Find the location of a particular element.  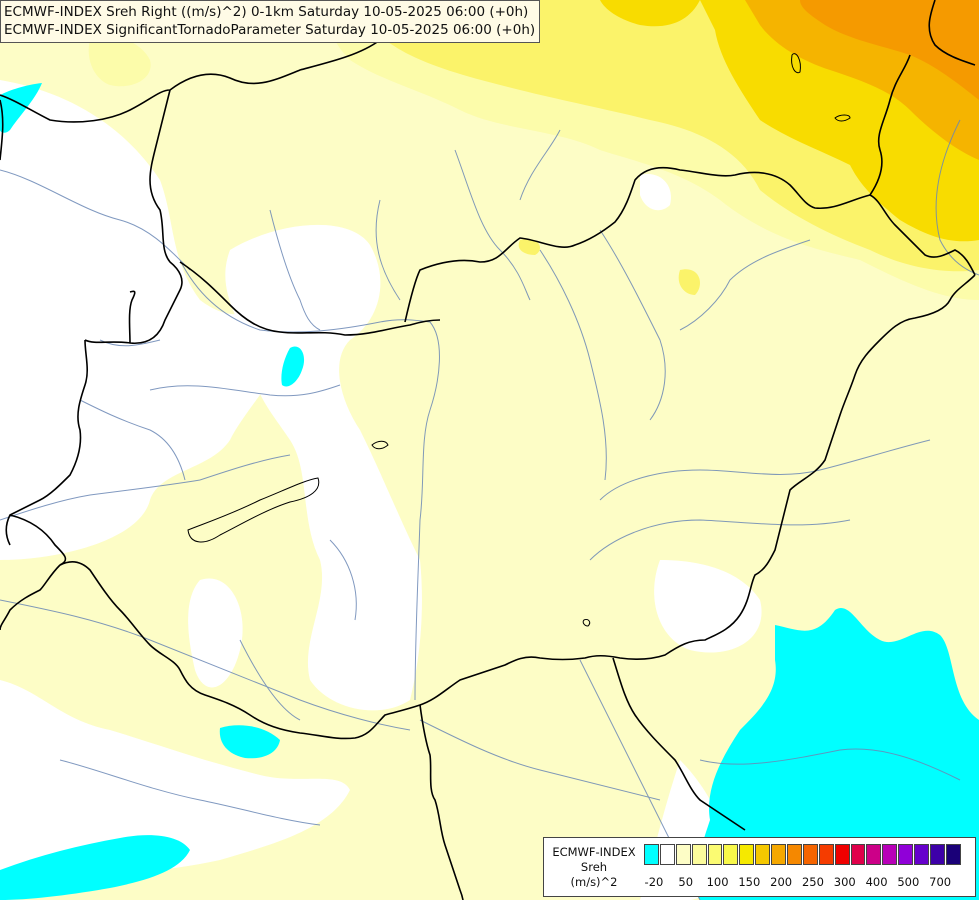

legend-tick-label: -20 is located at coordinates (654, 882).